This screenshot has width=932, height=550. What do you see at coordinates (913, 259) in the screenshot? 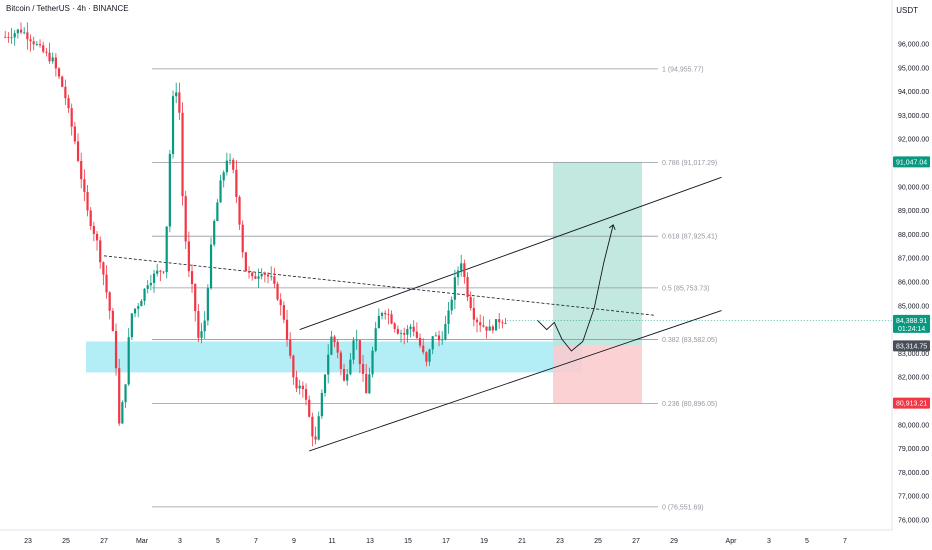
I see `price-tick-label: 87,000.00` at bounding box center [913, 259].